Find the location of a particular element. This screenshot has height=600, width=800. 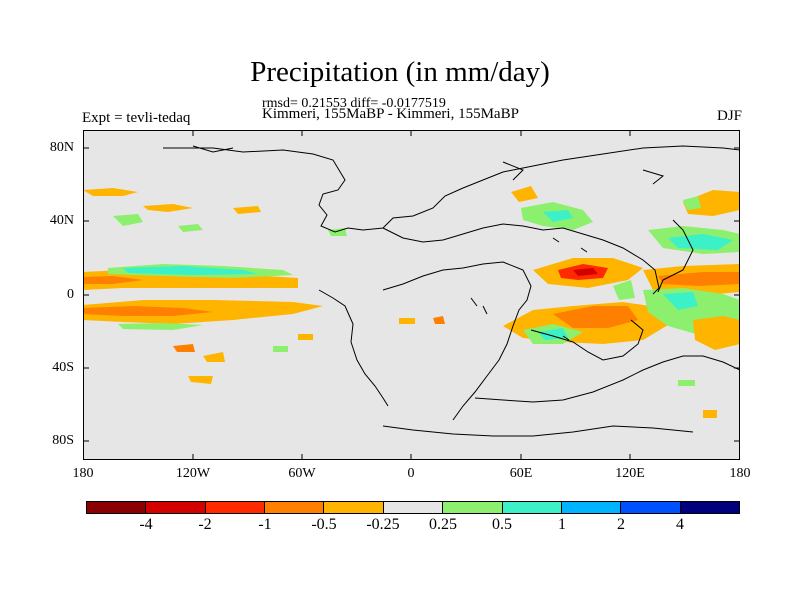

colorbar-label: -0.5 is located at coordinates (324, 524).